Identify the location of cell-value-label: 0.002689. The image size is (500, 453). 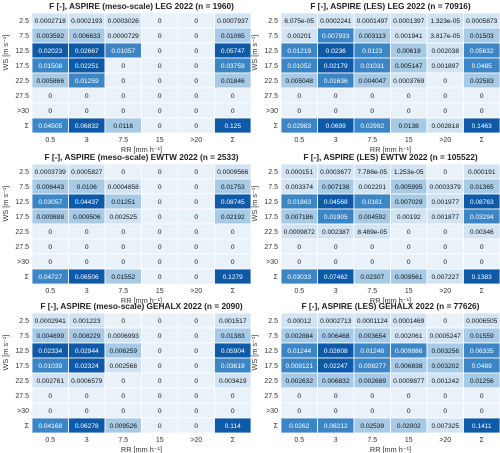
(372, 381).